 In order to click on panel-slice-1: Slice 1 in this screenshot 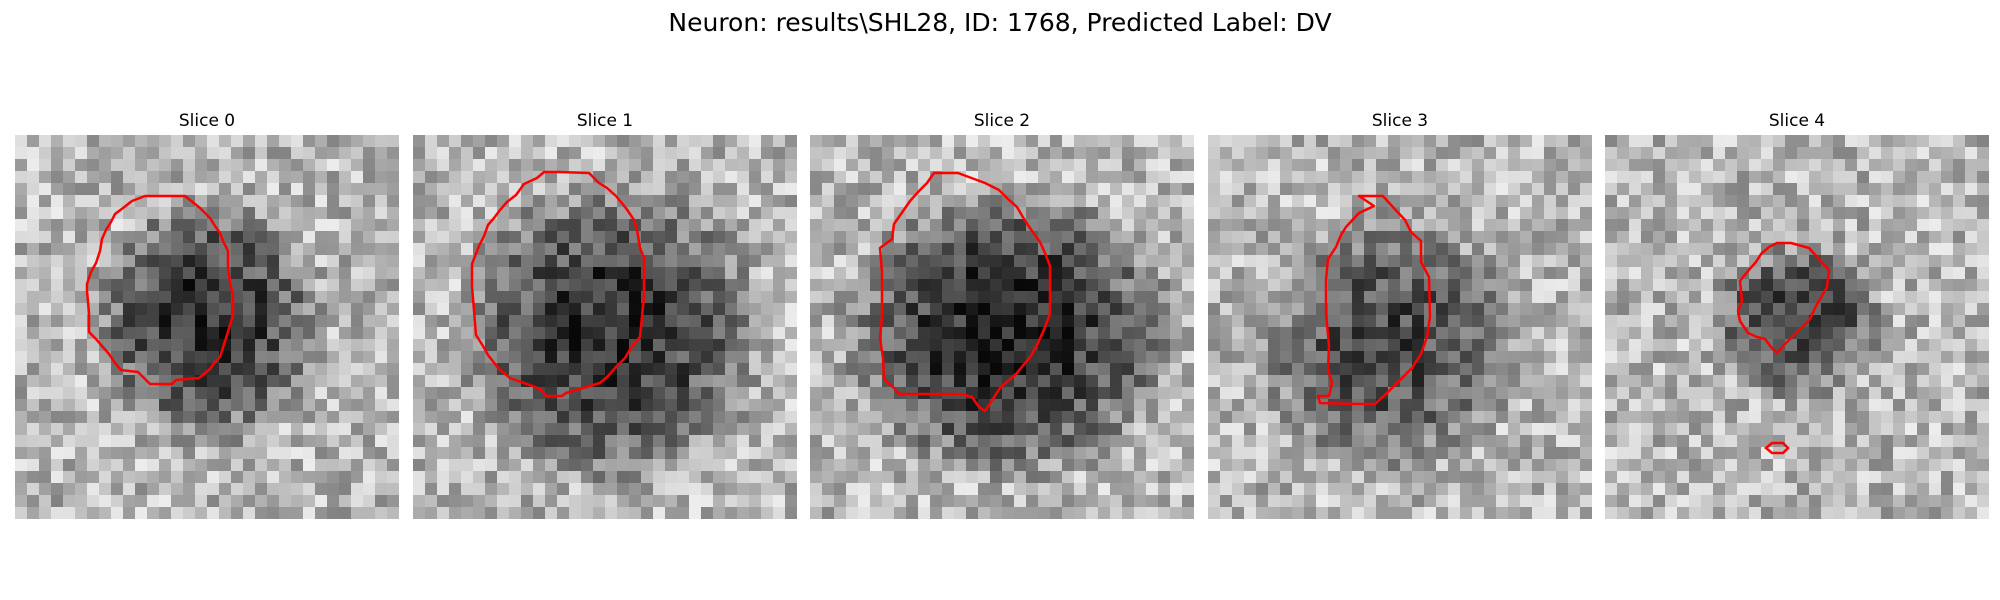, I will do `click(605, 314)`.